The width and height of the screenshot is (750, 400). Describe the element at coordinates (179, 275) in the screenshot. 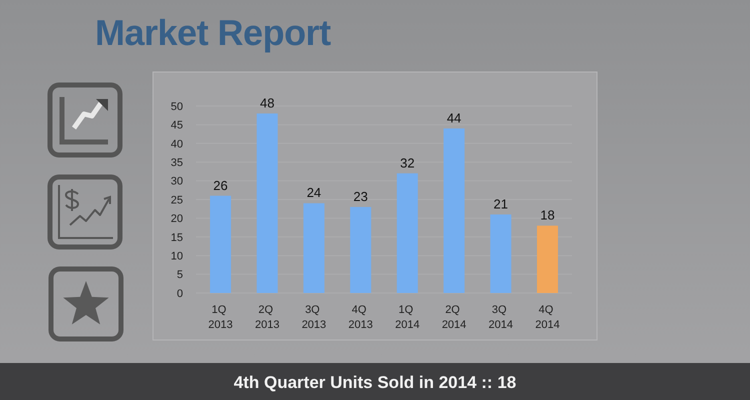

I see `y-tick-label: 5` at that location.